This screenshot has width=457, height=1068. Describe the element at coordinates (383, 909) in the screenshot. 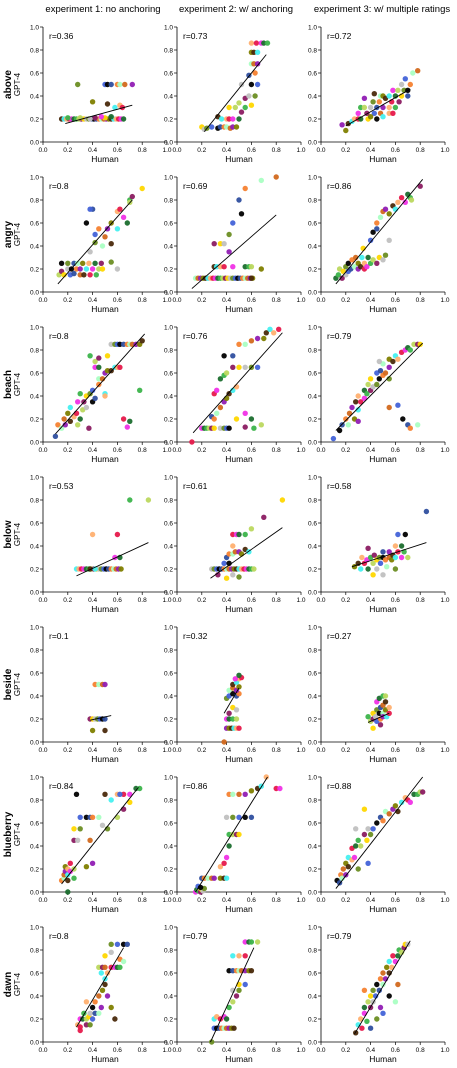

I see `x-axis-label: Human` at that location.